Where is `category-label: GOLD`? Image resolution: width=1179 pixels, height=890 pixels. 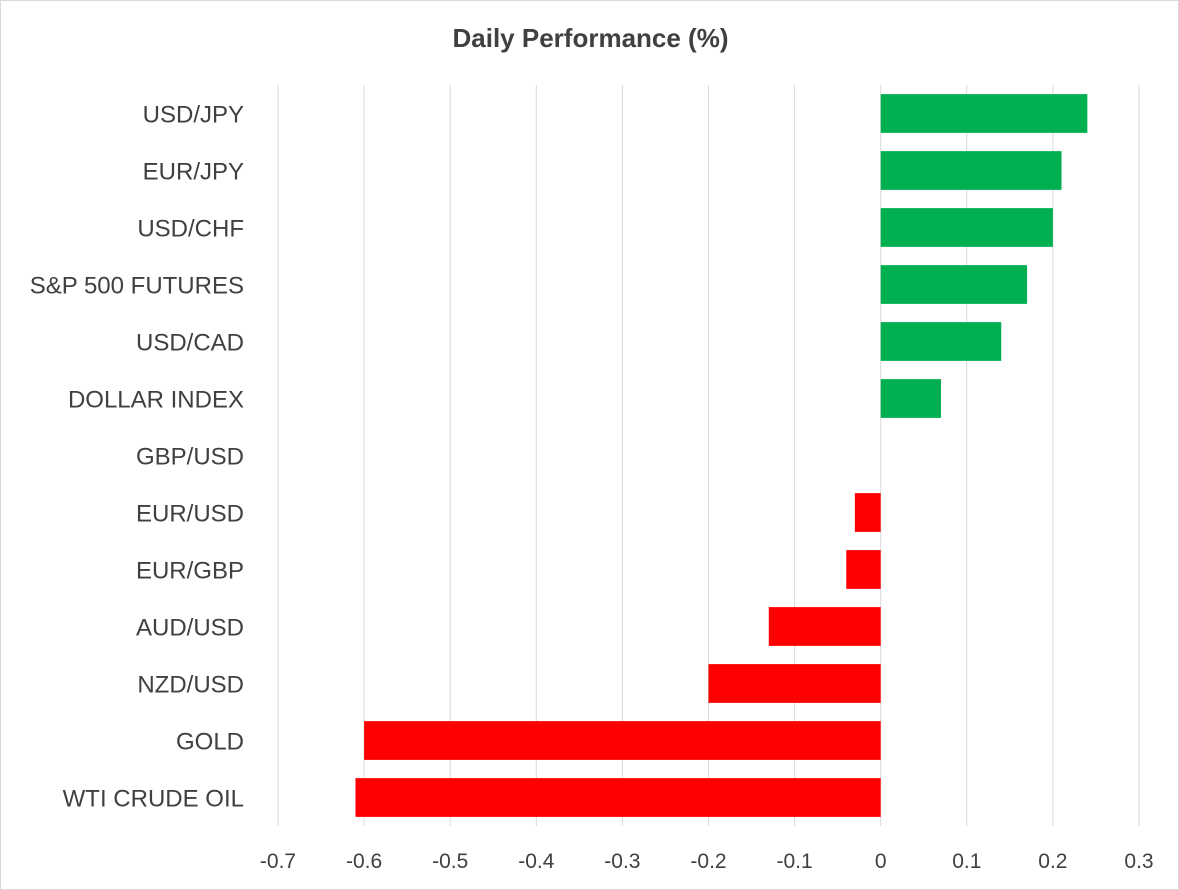
category-label: GOLD is located at coordinates (210, 742).